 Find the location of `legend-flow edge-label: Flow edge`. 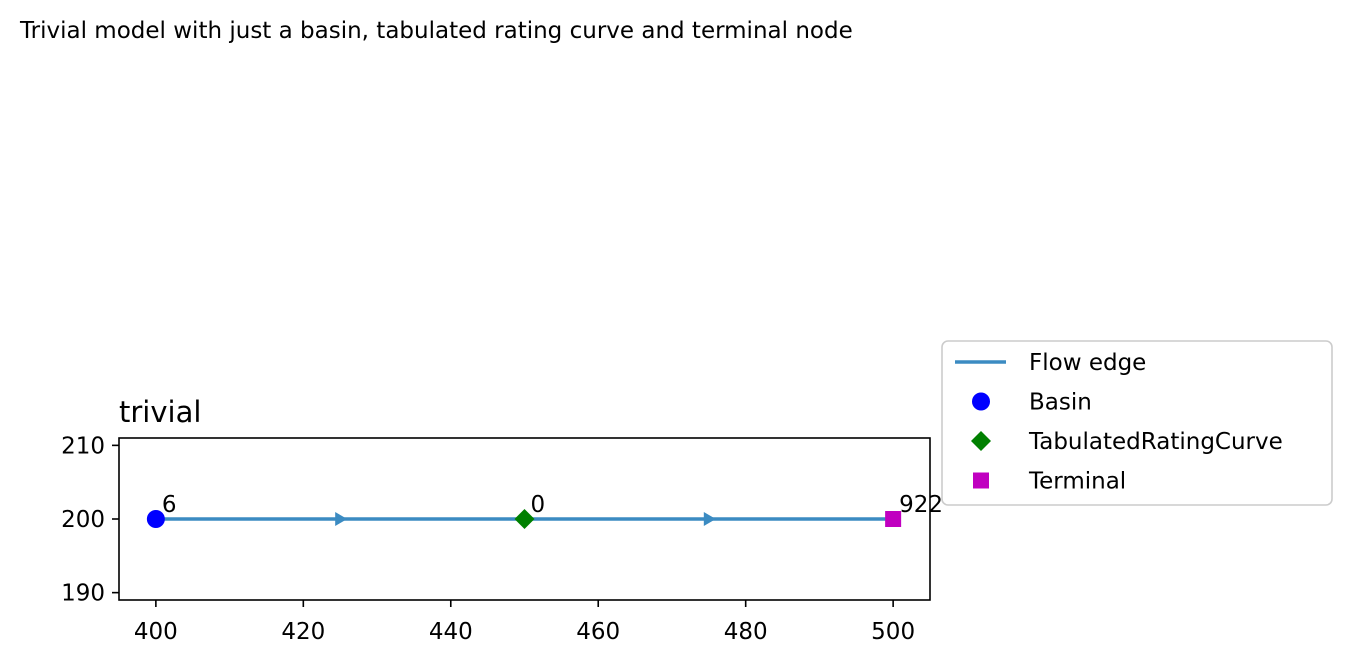

legend-flow edge-label: Flow edge is located at coordinates (1087, 363).